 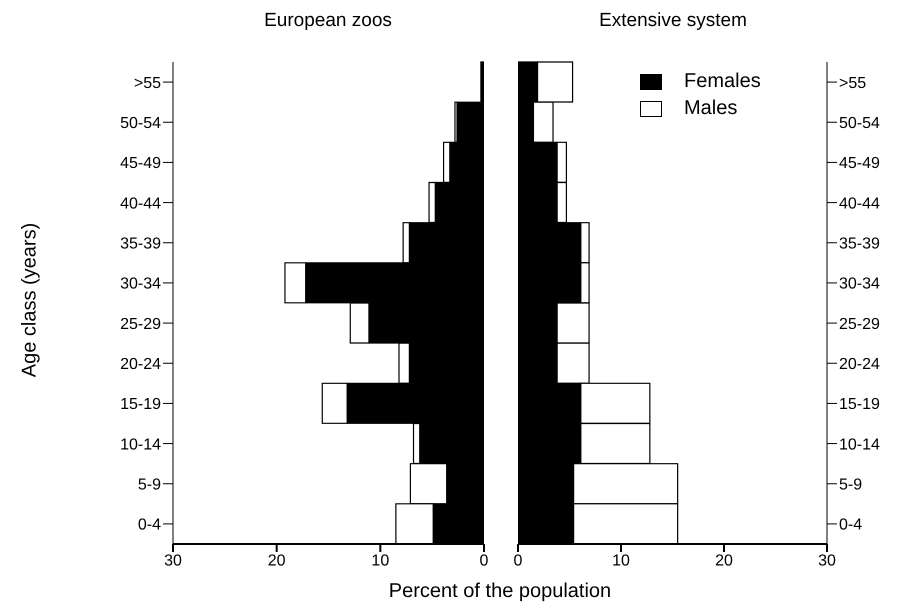 What do you see at coordinates (711, 108) in the screenshot?
I see `legend-label: Males` at bounding box center [711, 108].